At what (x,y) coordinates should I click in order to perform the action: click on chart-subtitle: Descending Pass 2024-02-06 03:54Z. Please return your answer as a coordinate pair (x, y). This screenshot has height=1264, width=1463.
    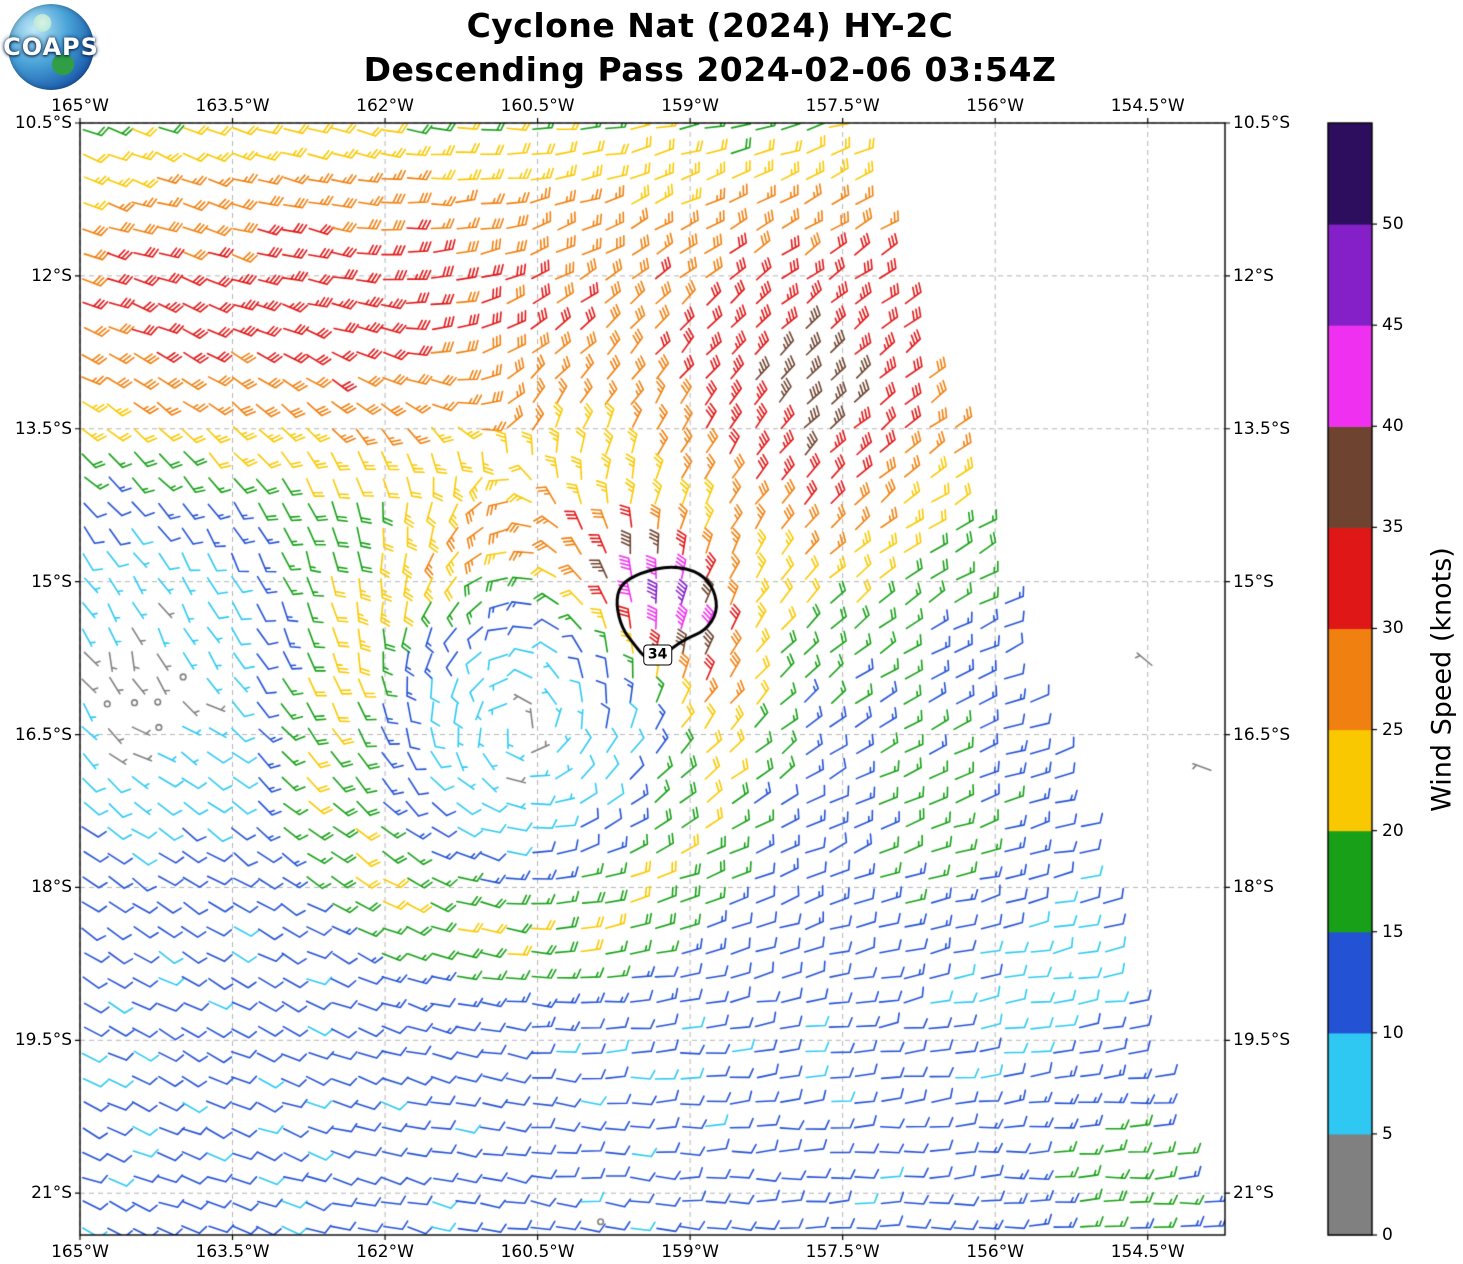
    Looking at the image, I should click on (710, 69).